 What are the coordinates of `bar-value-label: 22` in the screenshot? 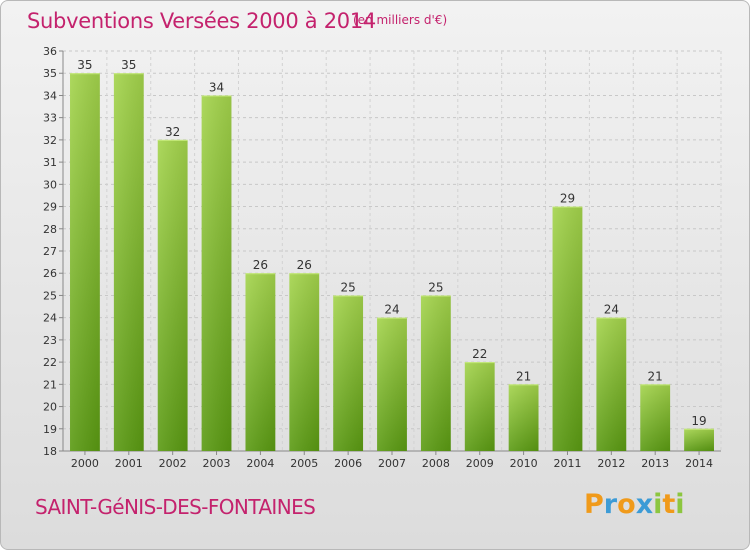 It's located at (479, 354).